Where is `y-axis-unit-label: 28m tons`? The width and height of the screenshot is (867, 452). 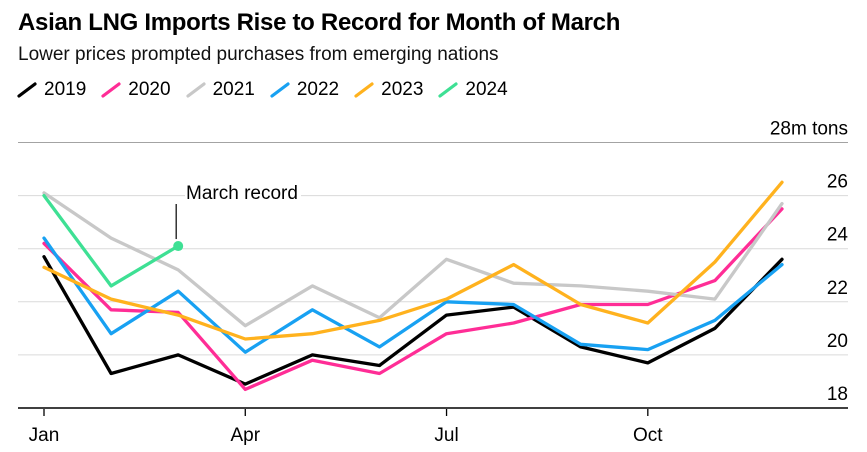 y-axis-unit-label: 28m tons is located at coordinates (809, 129).